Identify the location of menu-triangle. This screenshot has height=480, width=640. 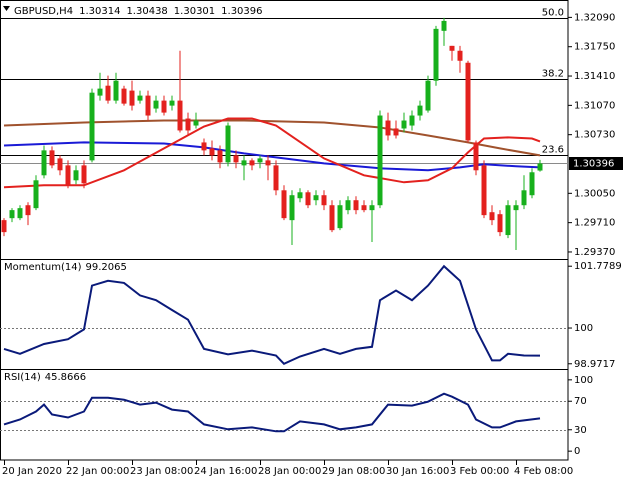
(6, 8).